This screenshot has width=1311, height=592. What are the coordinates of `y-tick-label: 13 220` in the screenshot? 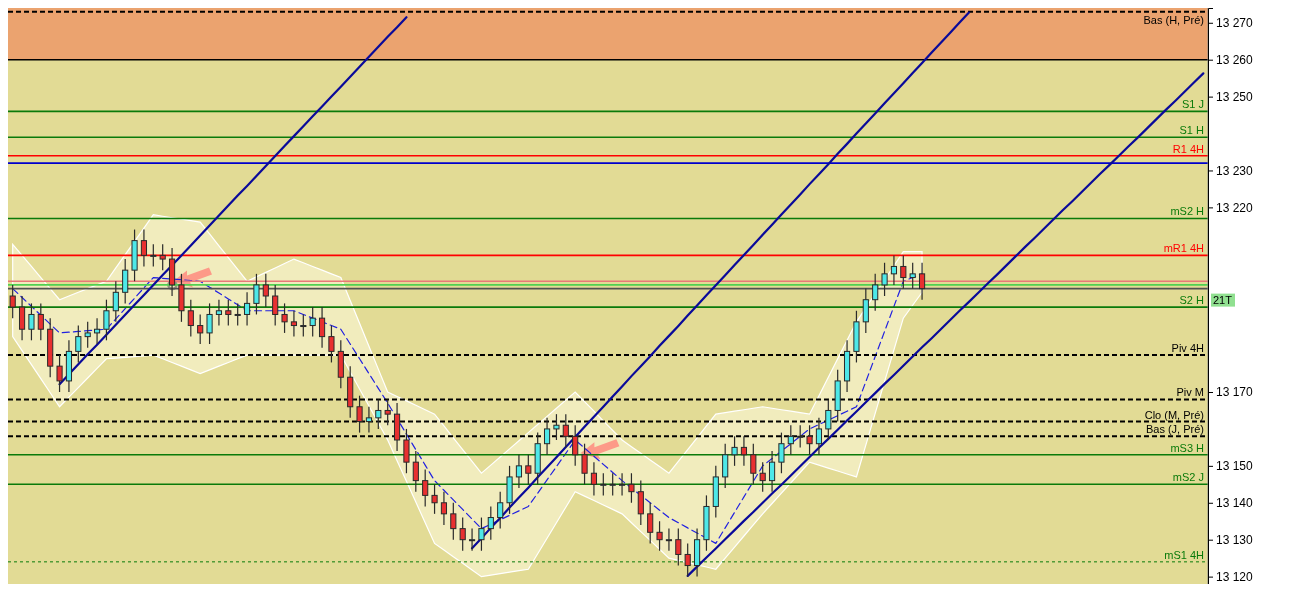 It's located at (1235, 207).